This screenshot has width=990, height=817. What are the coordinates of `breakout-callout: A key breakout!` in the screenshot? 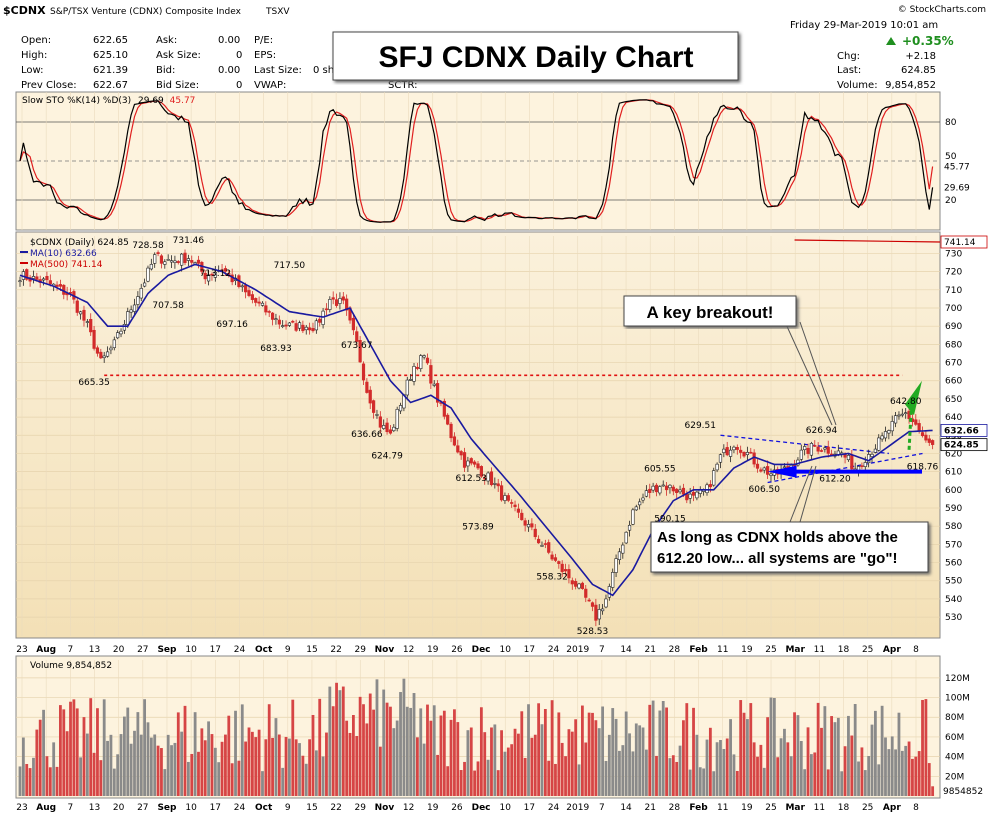 It's located at (730, 360).